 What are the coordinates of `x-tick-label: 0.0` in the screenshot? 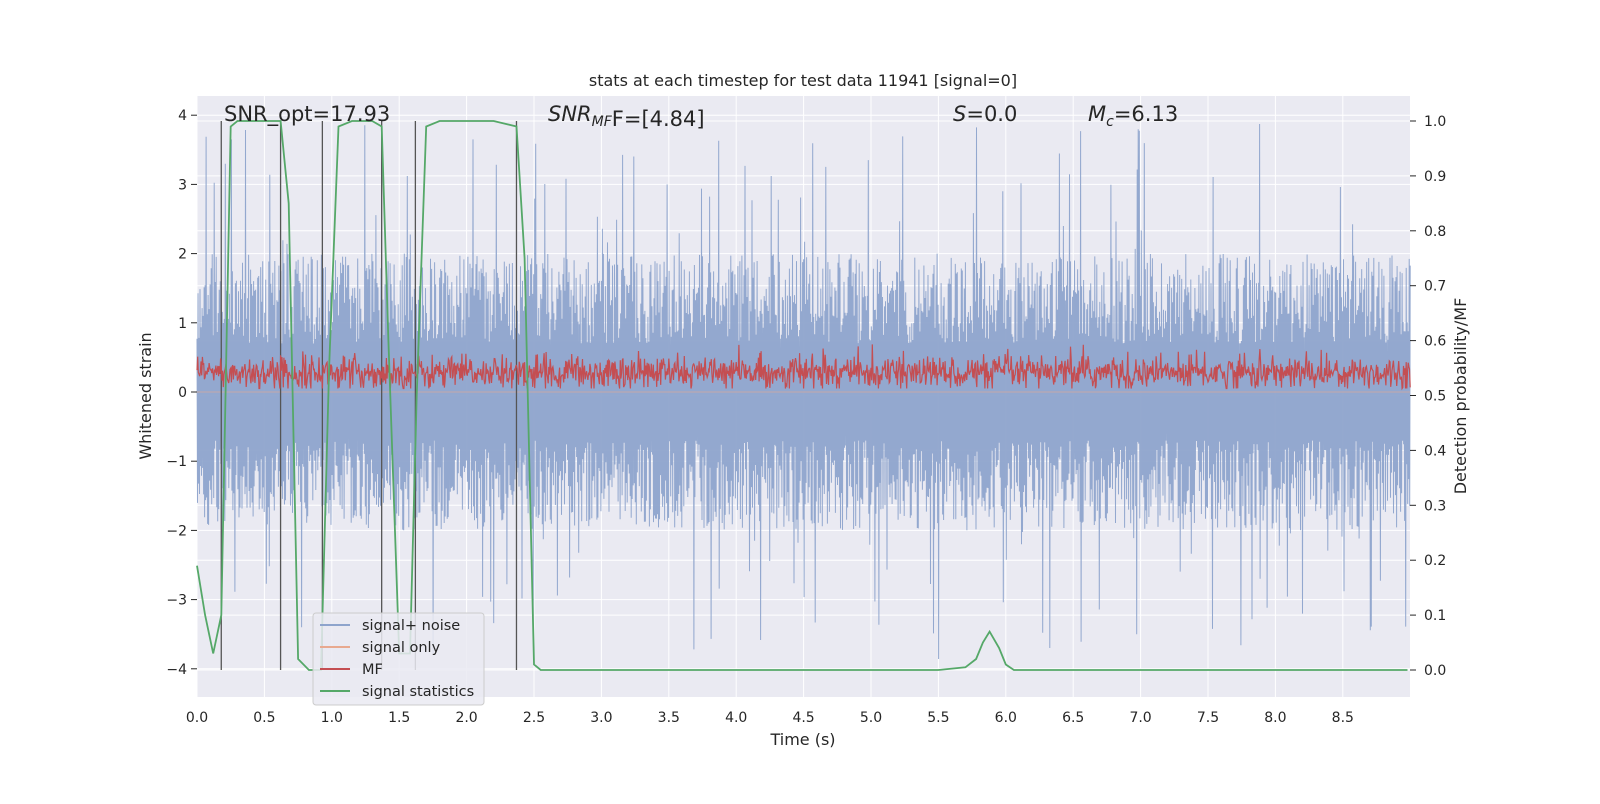 It's located at (197, 718).